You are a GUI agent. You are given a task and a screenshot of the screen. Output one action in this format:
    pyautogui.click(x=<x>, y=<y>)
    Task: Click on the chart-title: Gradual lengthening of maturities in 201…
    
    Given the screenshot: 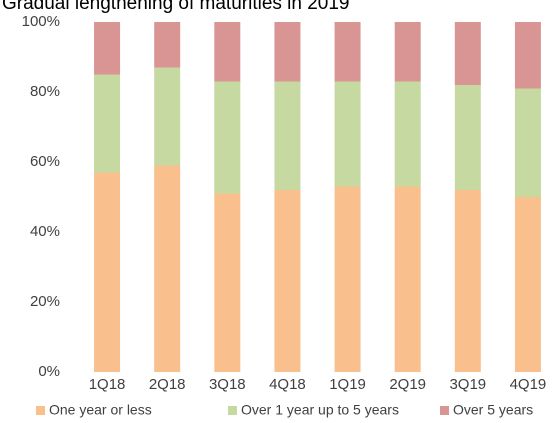 What is the action you would take?
    pyautogui.click(x=176, y=7)
    